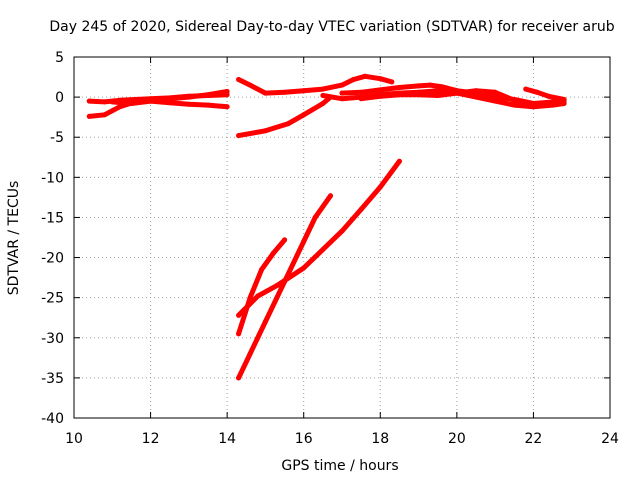 The image size is (640, 480). Describe the element at coordinates (151, 439) in the screenshot. I see `x-tick-label: 12` at that location.